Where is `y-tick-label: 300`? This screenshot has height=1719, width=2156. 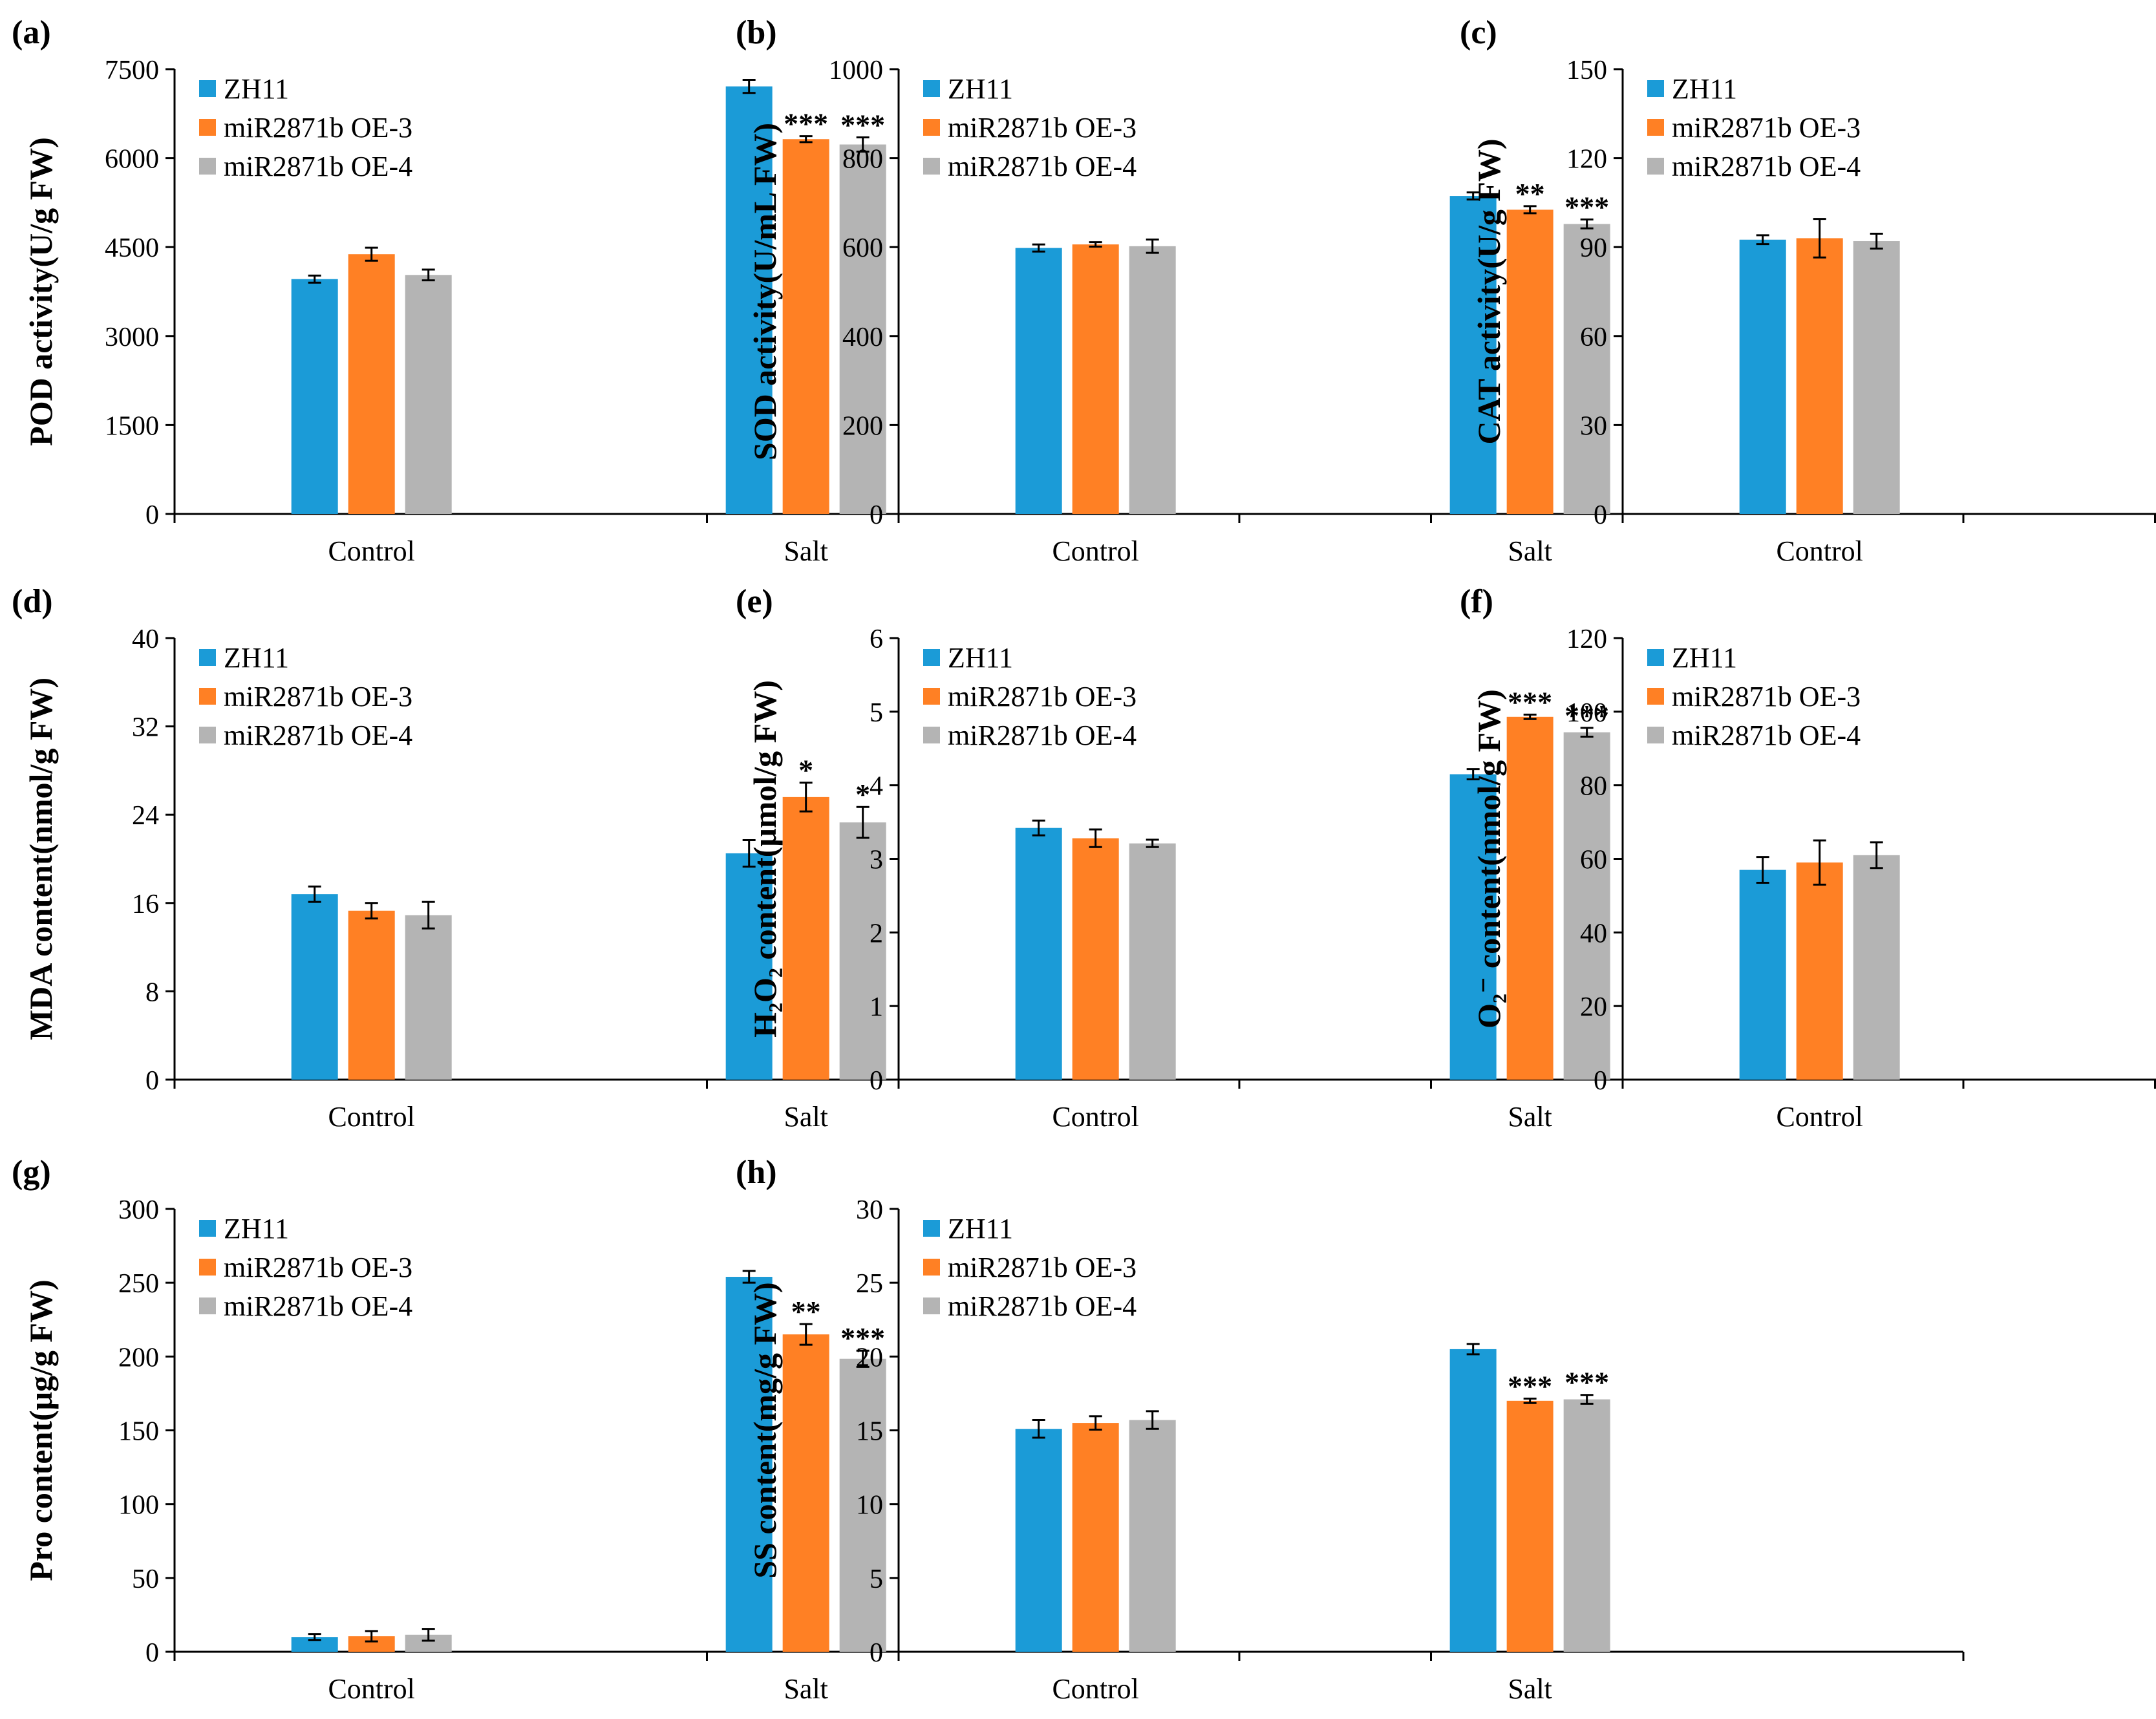 y-tick-label: 300 is located at coordinates (138, 1210).